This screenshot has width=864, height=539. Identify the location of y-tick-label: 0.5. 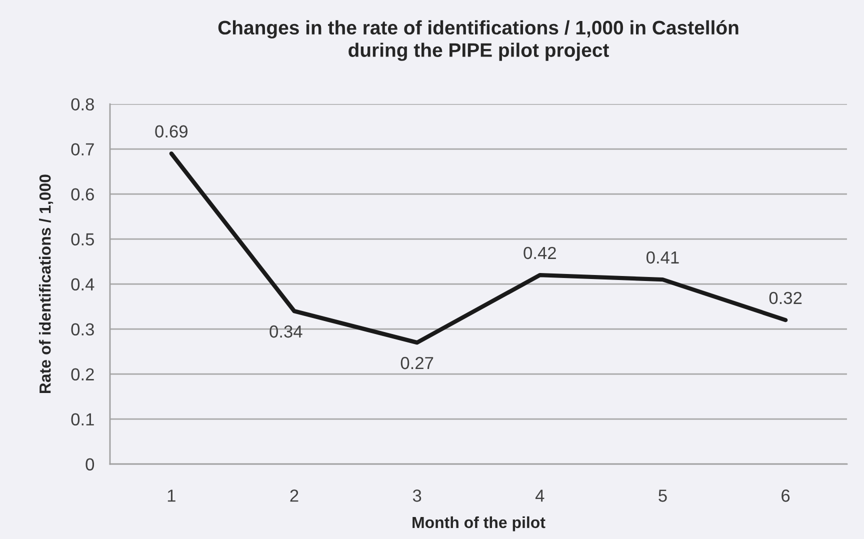
(82, 239).